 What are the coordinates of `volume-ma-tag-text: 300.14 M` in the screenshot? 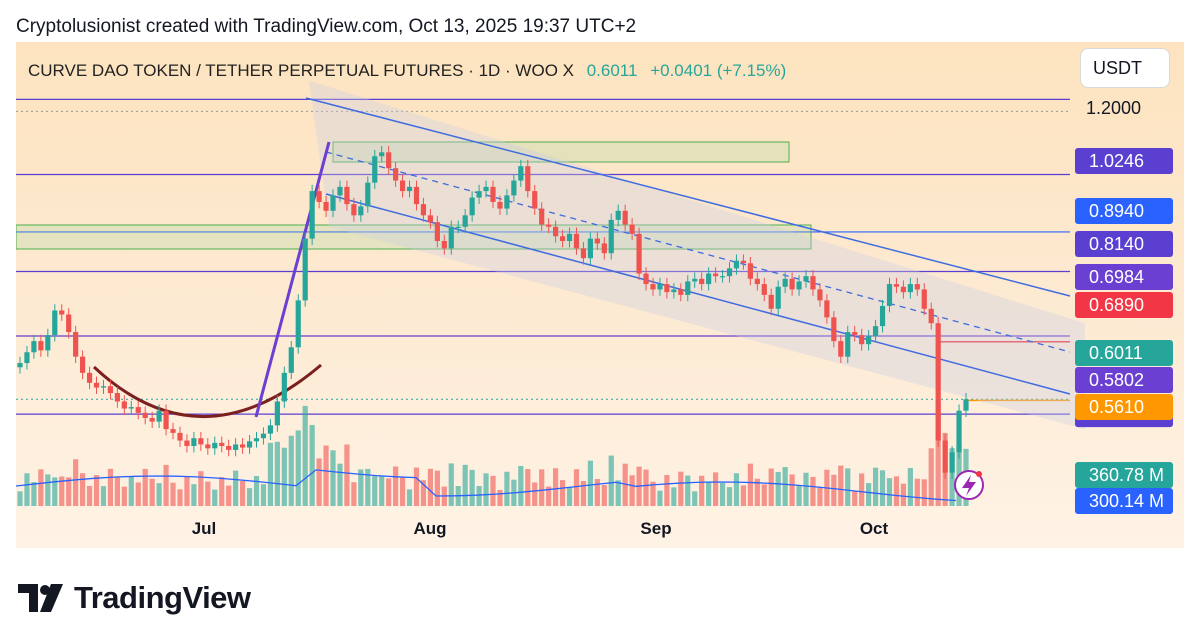 It's located at (1126, 501).